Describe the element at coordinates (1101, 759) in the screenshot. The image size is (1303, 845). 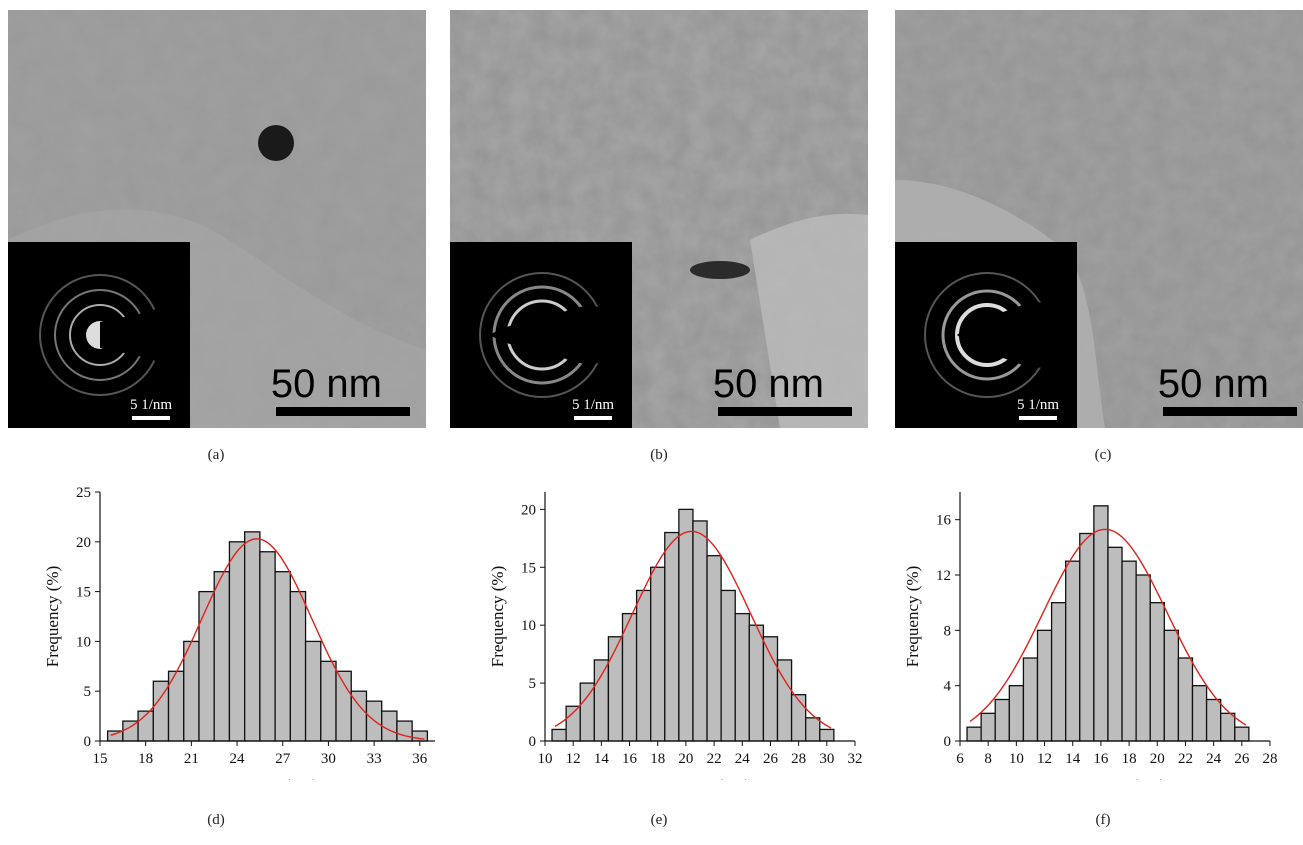
I see `x-tick-label: 16` at that location.